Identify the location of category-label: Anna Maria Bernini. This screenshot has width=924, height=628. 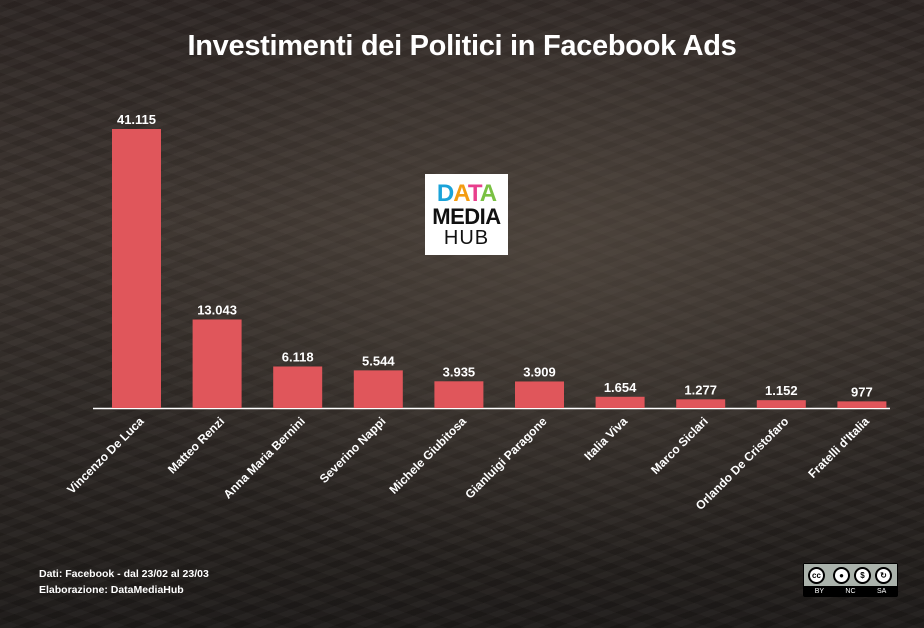
(264, 457).